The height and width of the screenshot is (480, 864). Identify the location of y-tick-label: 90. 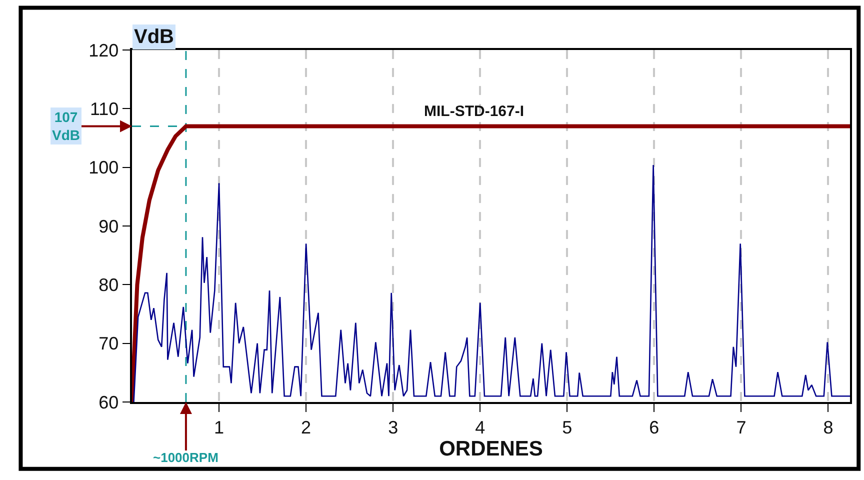
(108, 226).